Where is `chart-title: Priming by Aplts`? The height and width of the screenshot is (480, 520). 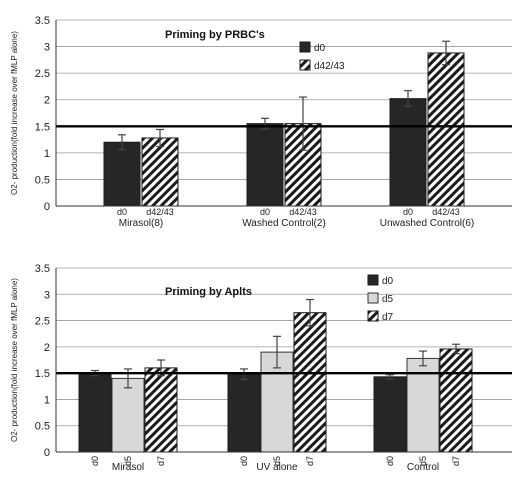
chart-title: Priming by Aplts is located at coordinates (208, 292).